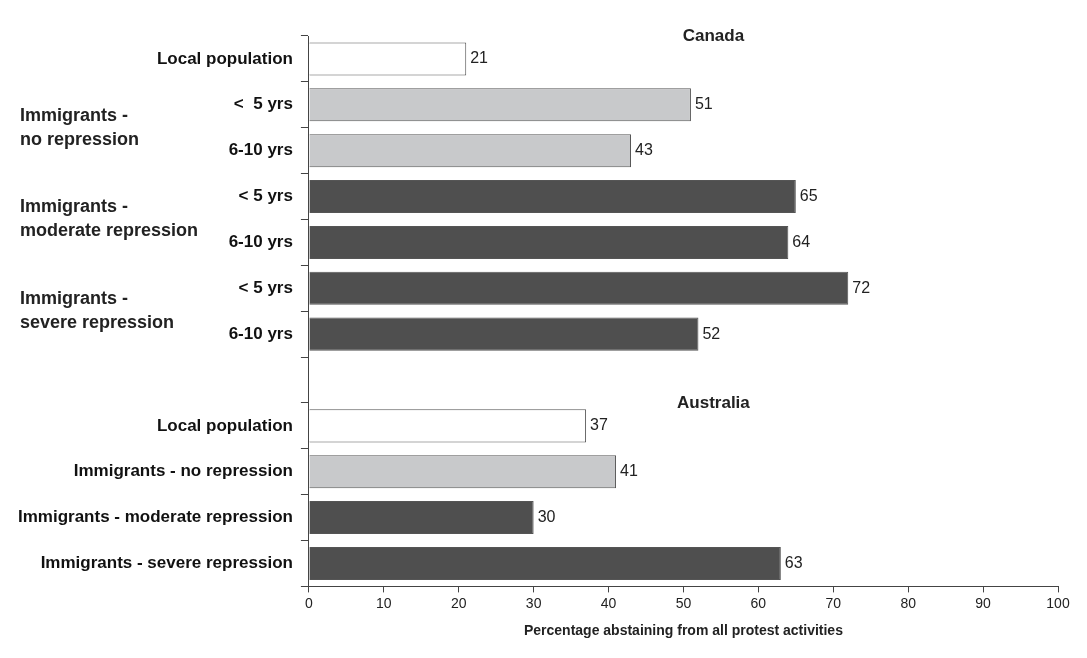 The image size is (1087, 658). Describe the element at coordinates (155, 517) in the screenshot. I see `y-tick-label: Immigrants - moderate repression` at that location.